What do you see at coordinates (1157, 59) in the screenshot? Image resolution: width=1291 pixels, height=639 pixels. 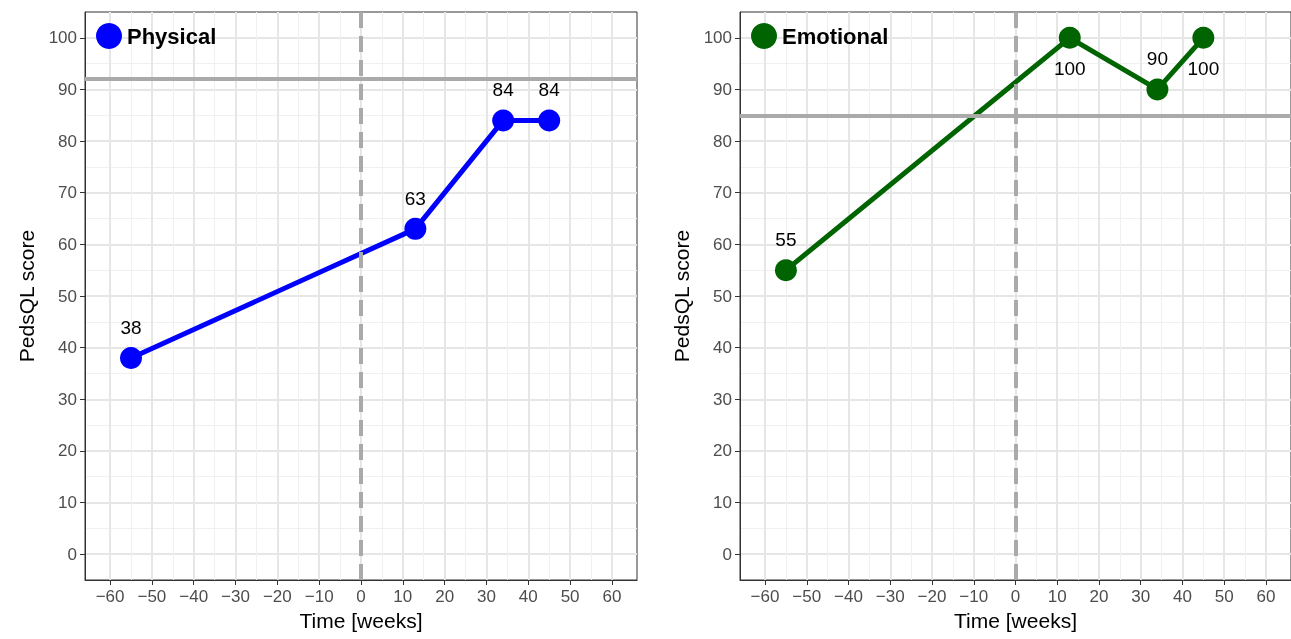 I see `data-label: 90` at bounding box center [1157, 59].